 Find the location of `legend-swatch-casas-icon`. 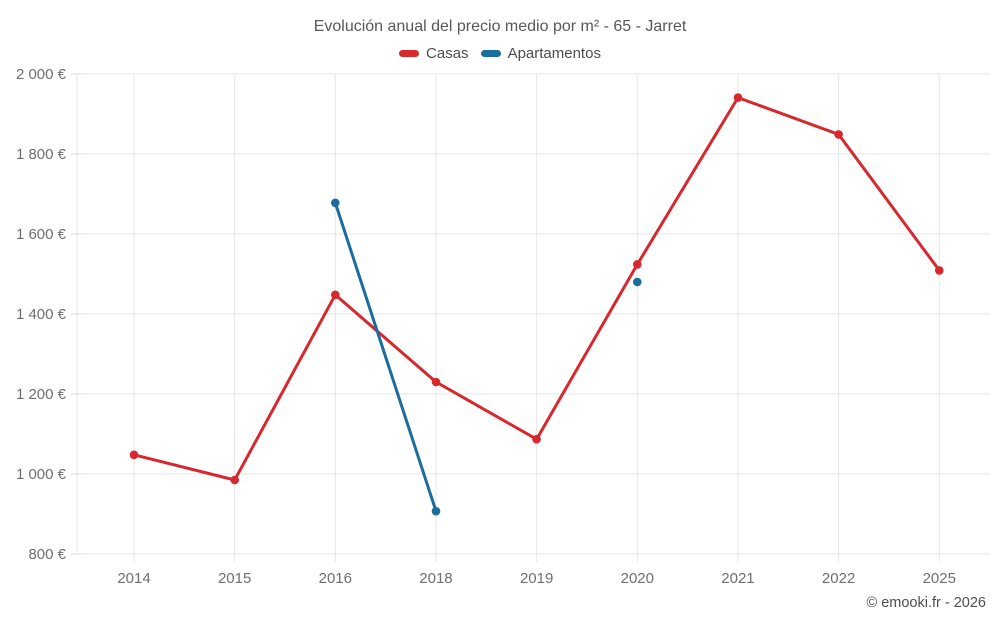

legend-swatch-casas-icon is located at coordinates (409, 53).